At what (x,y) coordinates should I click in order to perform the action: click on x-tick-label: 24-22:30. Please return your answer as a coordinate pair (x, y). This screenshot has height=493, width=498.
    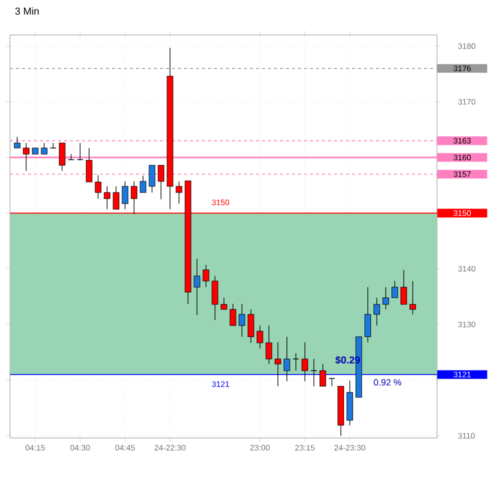
    Looking at the image, I should click on (170, 447).